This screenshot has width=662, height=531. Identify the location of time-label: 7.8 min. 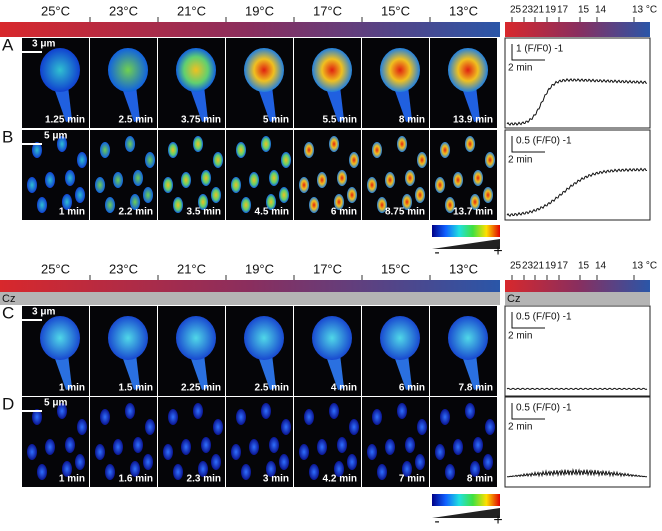
(476, 388).